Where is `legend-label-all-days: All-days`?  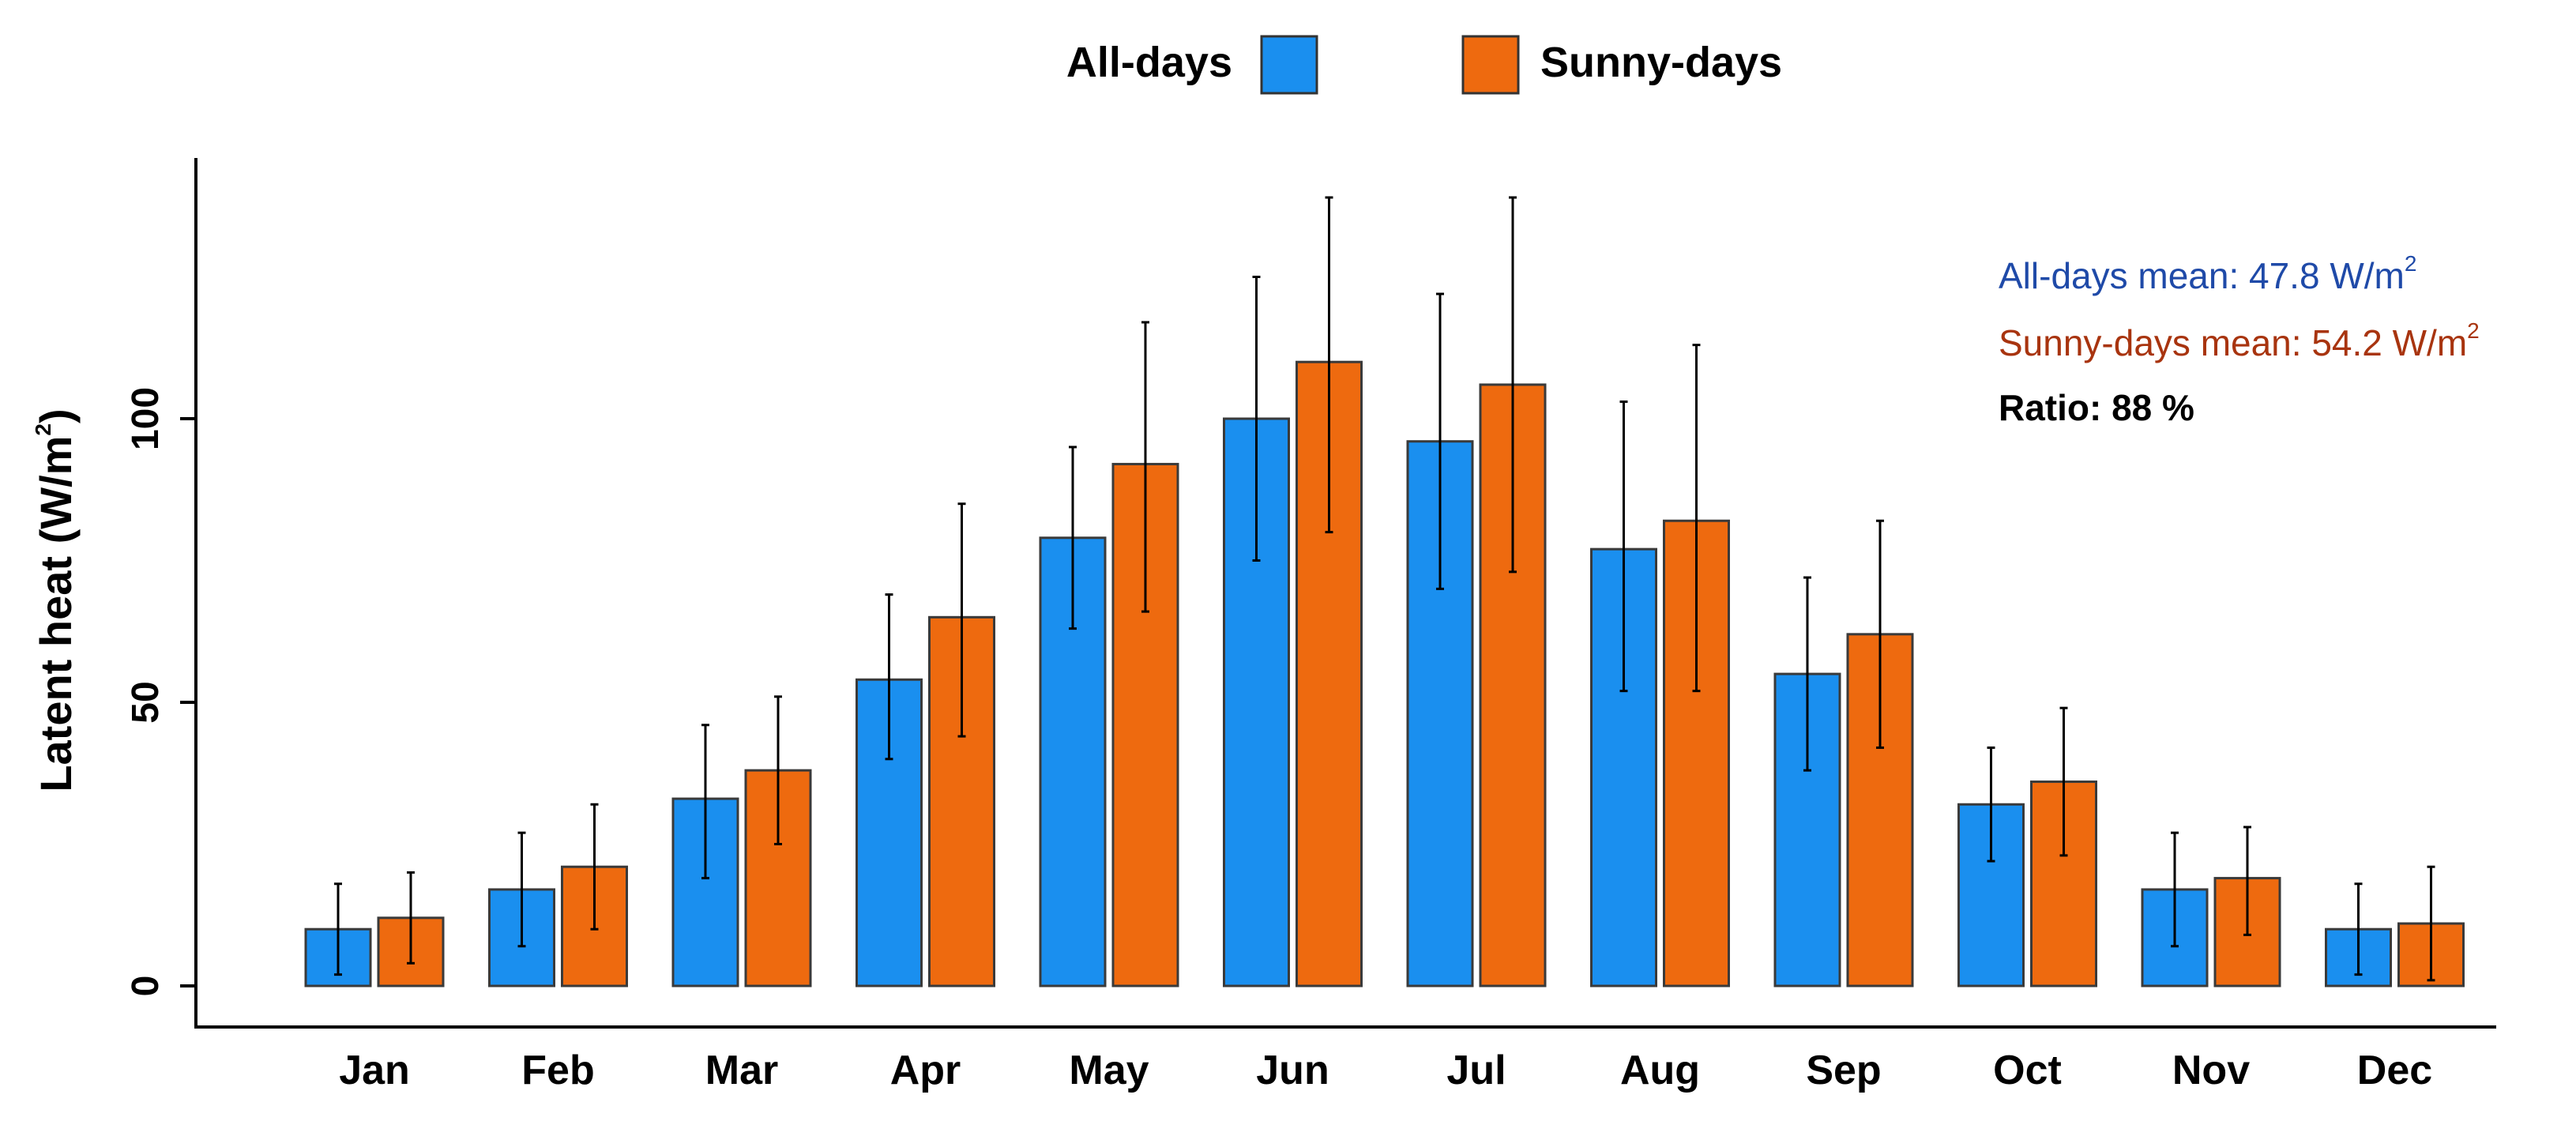 legend-label-all-days: All-days is located at coordinates (1149, 62).